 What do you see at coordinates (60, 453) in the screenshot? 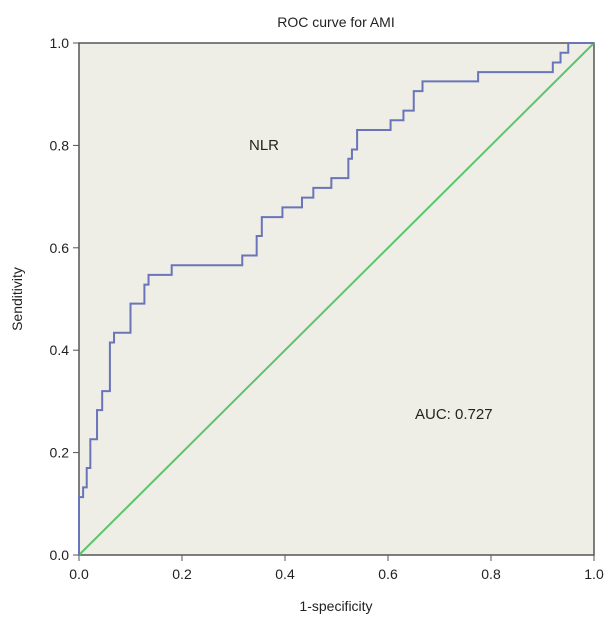
I see `y-tick-label: 0.2` at bounding box center [60, 453].